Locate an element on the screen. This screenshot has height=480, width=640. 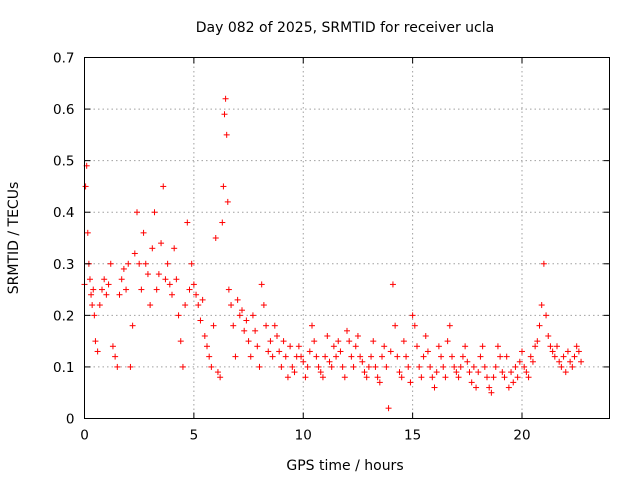
y-tick-label: 0 is located at coordinates (70, 420).